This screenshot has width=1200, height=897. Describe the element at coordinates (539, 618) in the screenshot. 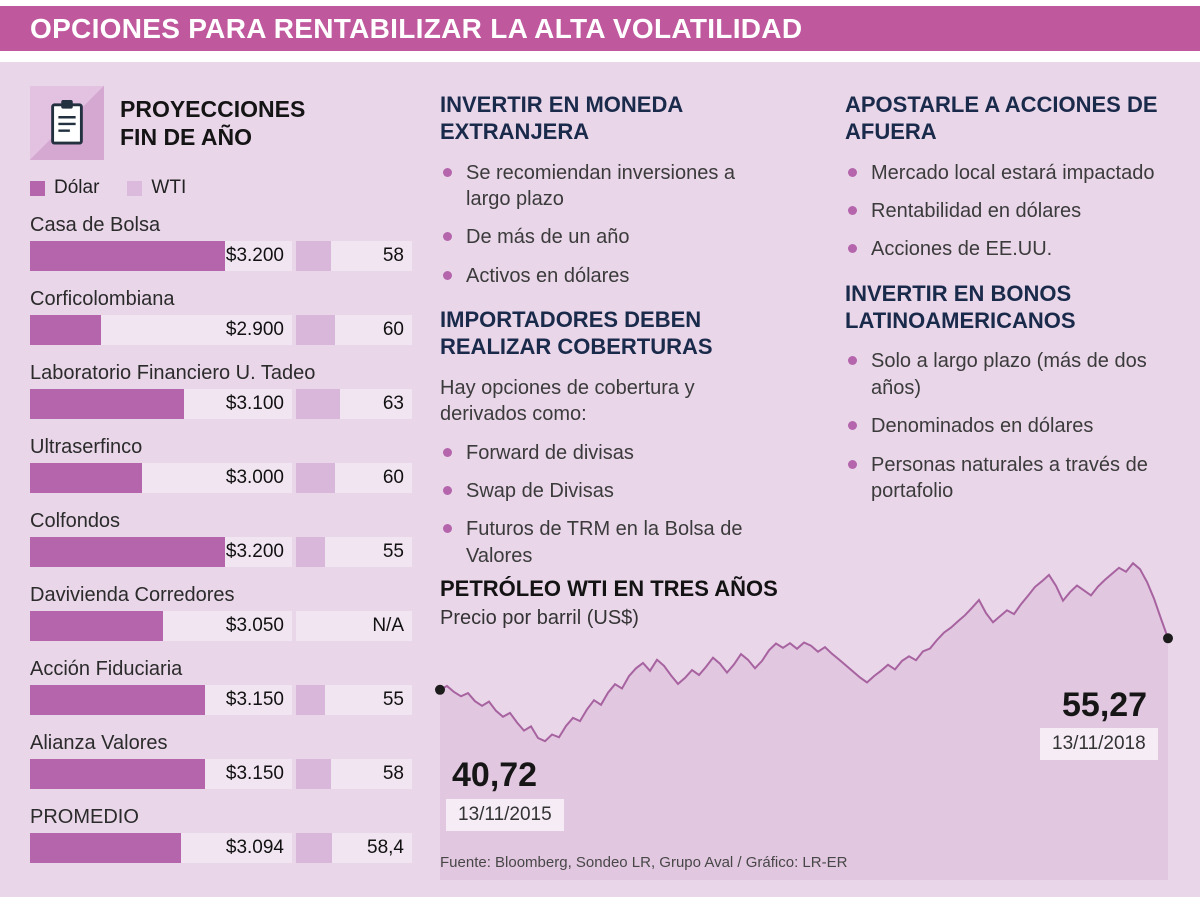

I see `oil-chart-subtitle: Precio por barril (US$)` at that location.